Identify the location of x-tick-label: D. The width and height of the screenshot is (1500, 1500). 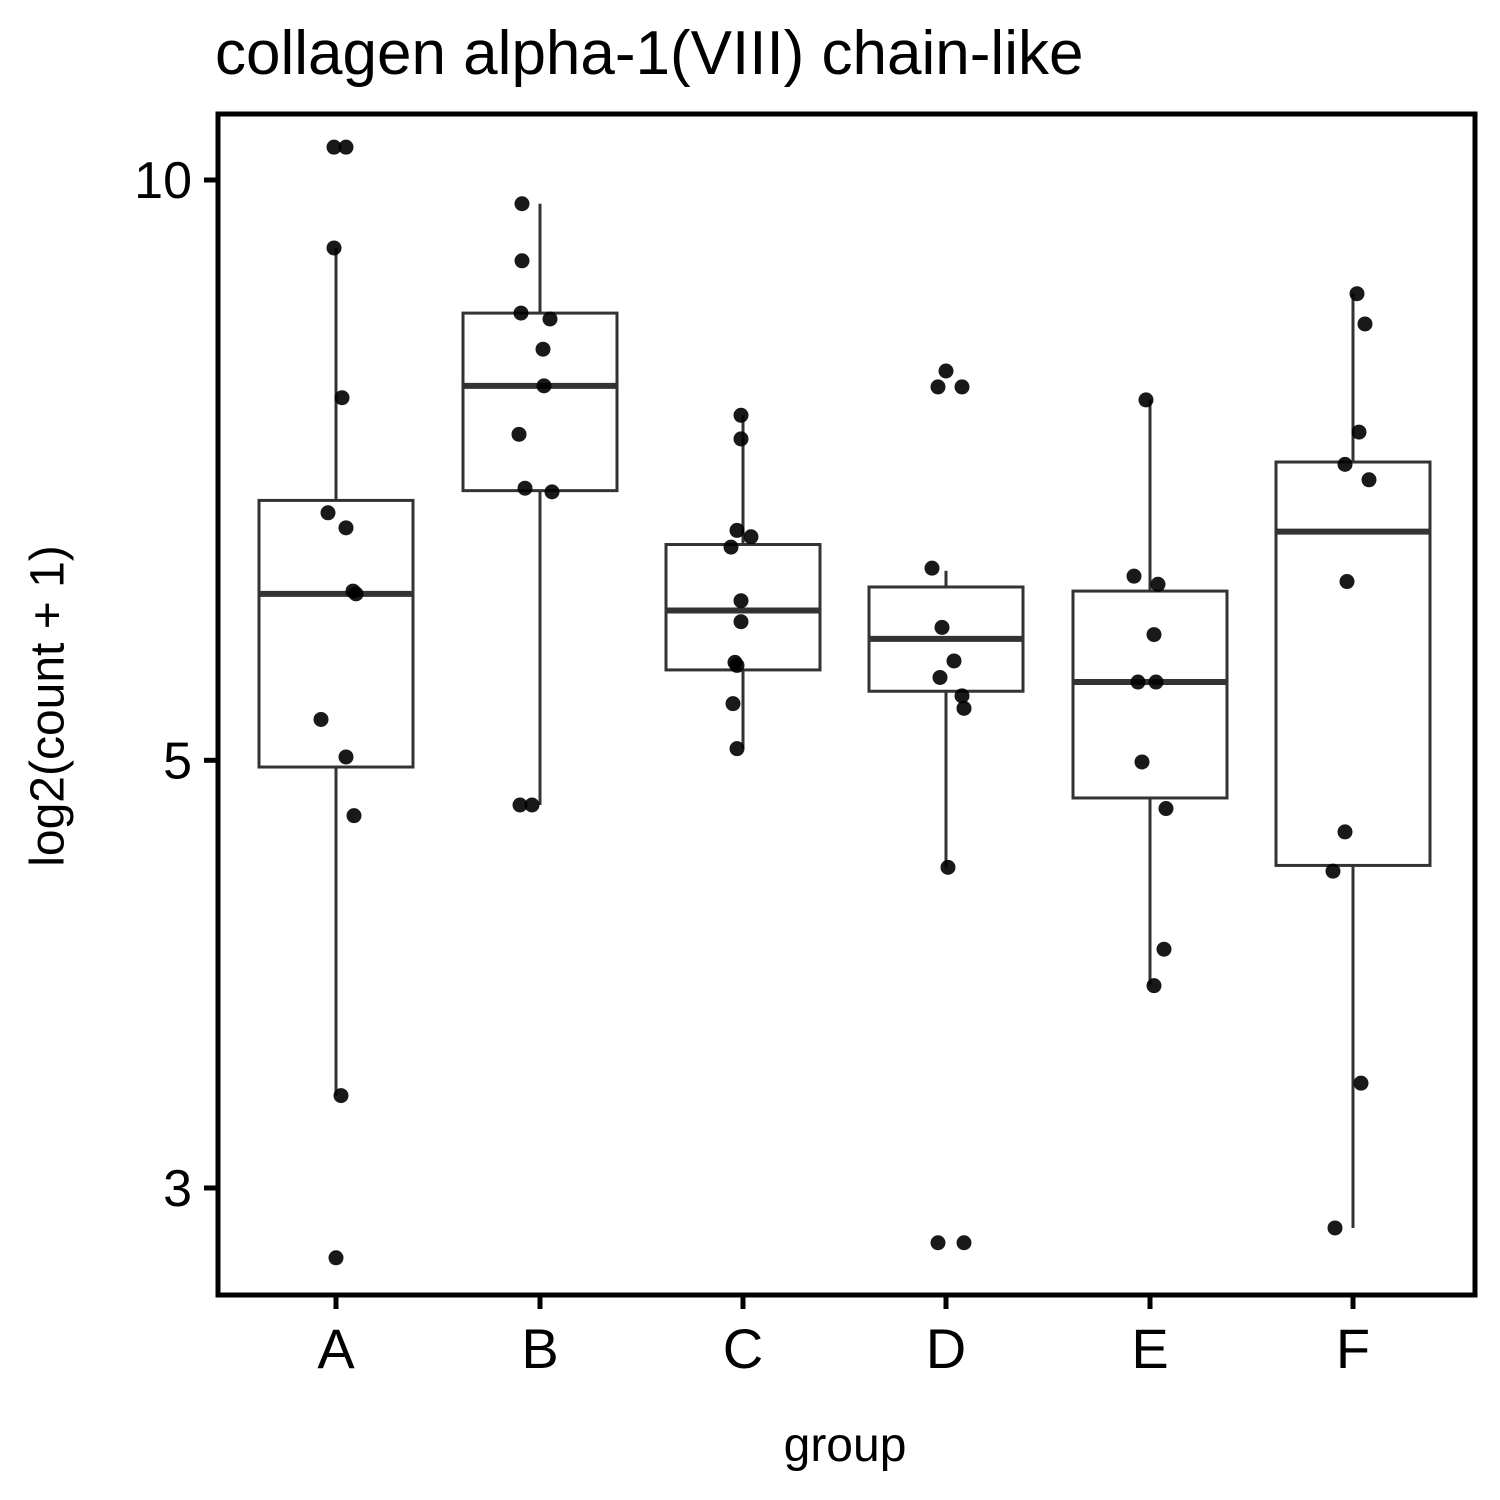
(946, 1348).